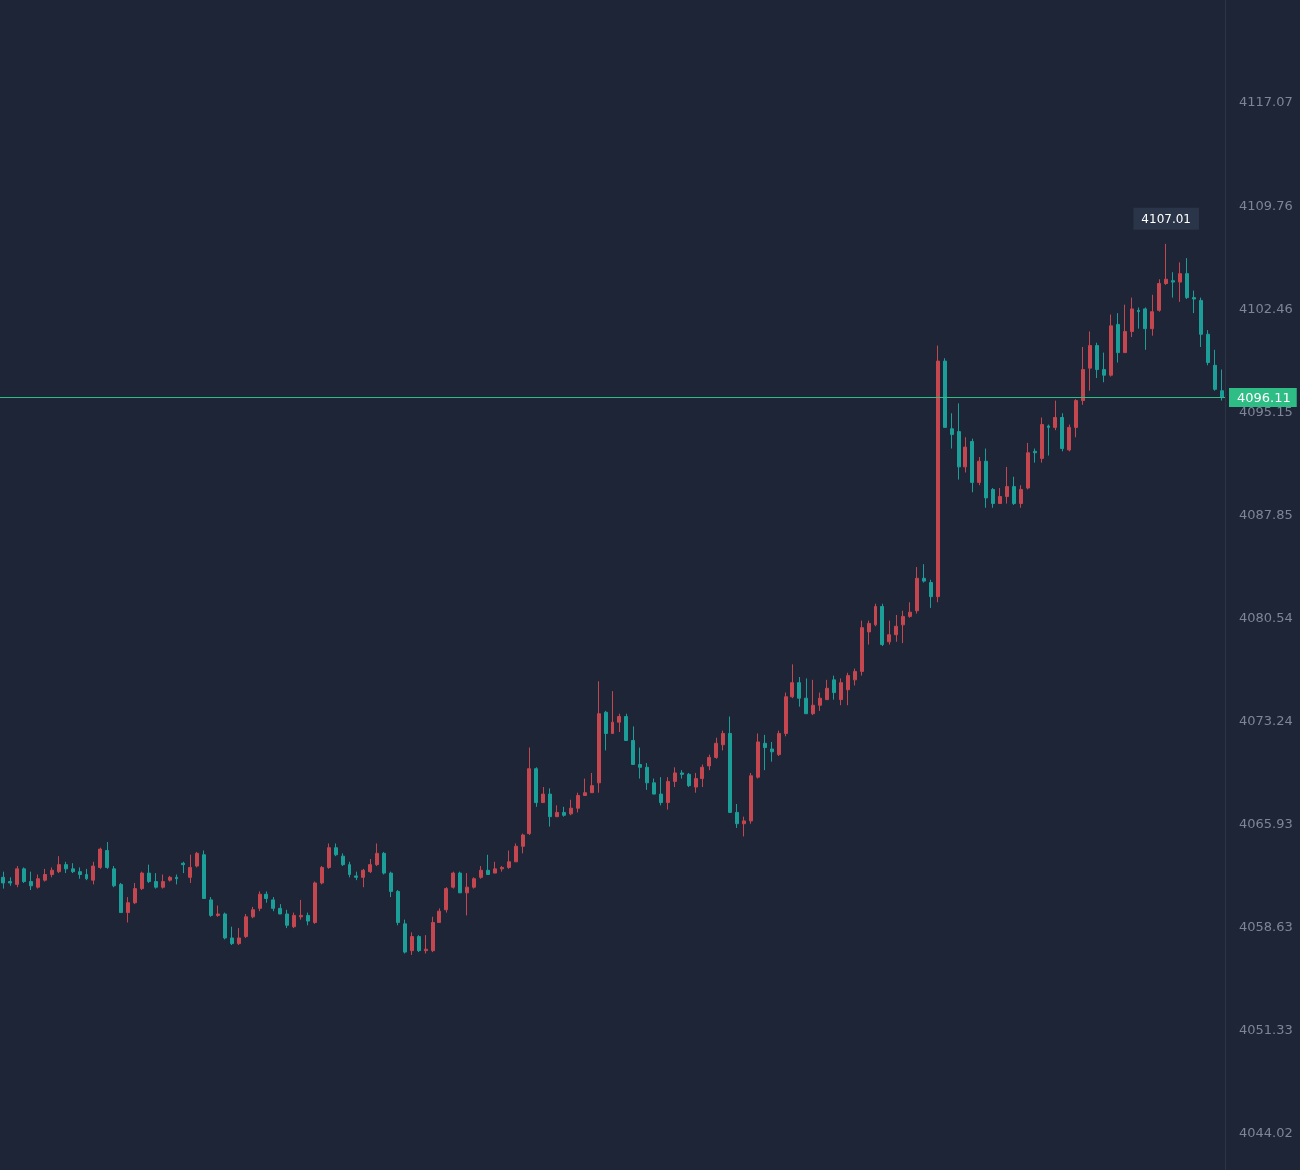 Image resolution: width=1300 pixels, height=1170 pixels. I want to click on y-tick-label: 4051.33, so click(1266, 1029).